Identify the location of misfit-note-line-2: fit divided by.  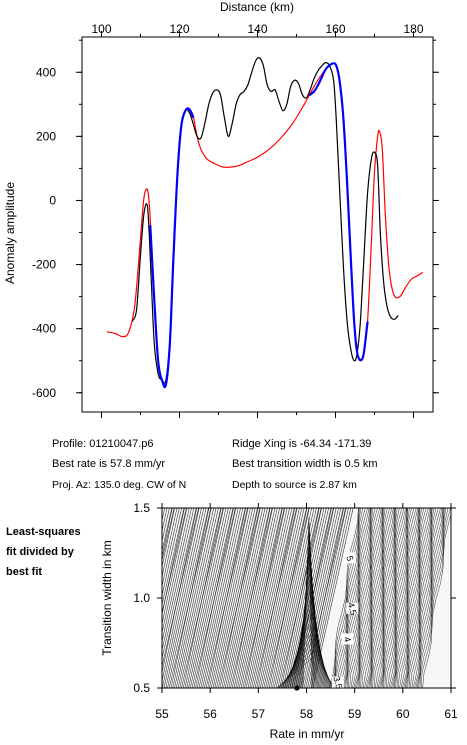
(40, 552).